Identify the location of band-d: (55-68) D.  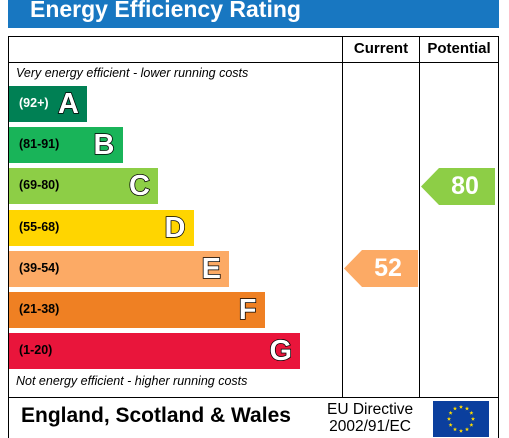
(101, 227).